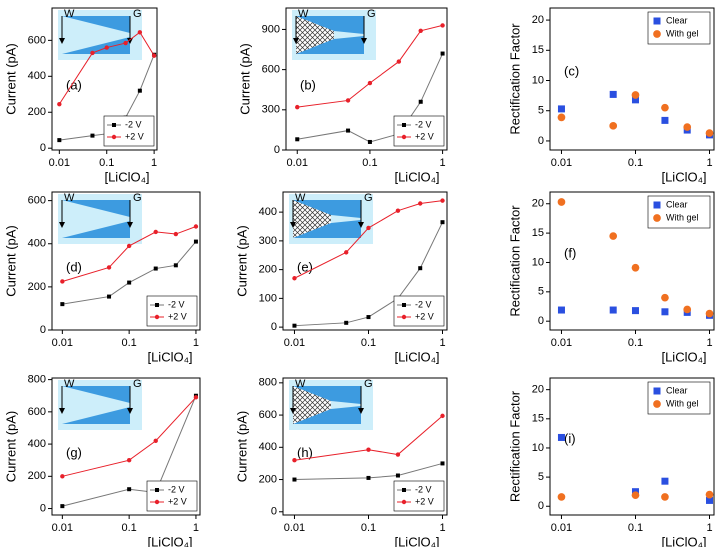 This screenshot has width=720, height=547. Describe the element at coordinates (176, 304) in the screenshot. I see `legend-label: -2 V` at that location.